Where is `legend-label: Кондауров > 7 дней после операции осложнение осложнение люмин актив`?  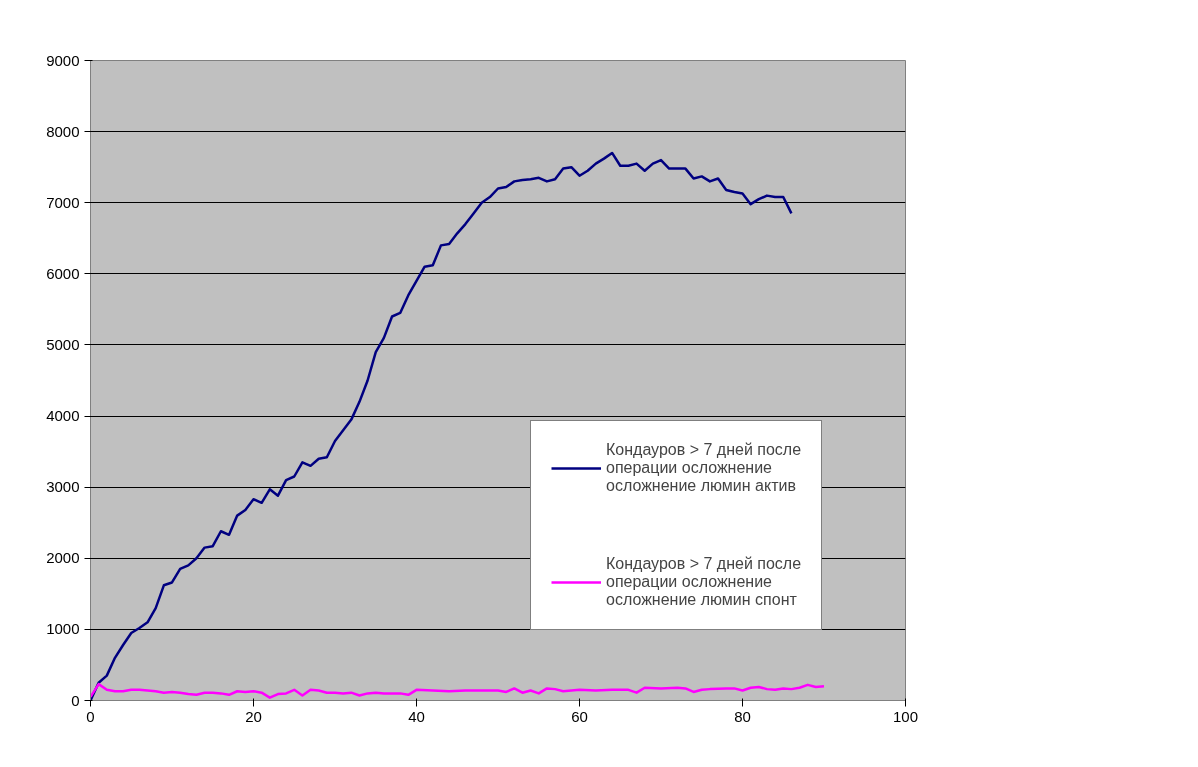
legend-label: Кондауров > 7 дней после операции осложнение осложнение люмин актив is located at coordinates (704, 468).